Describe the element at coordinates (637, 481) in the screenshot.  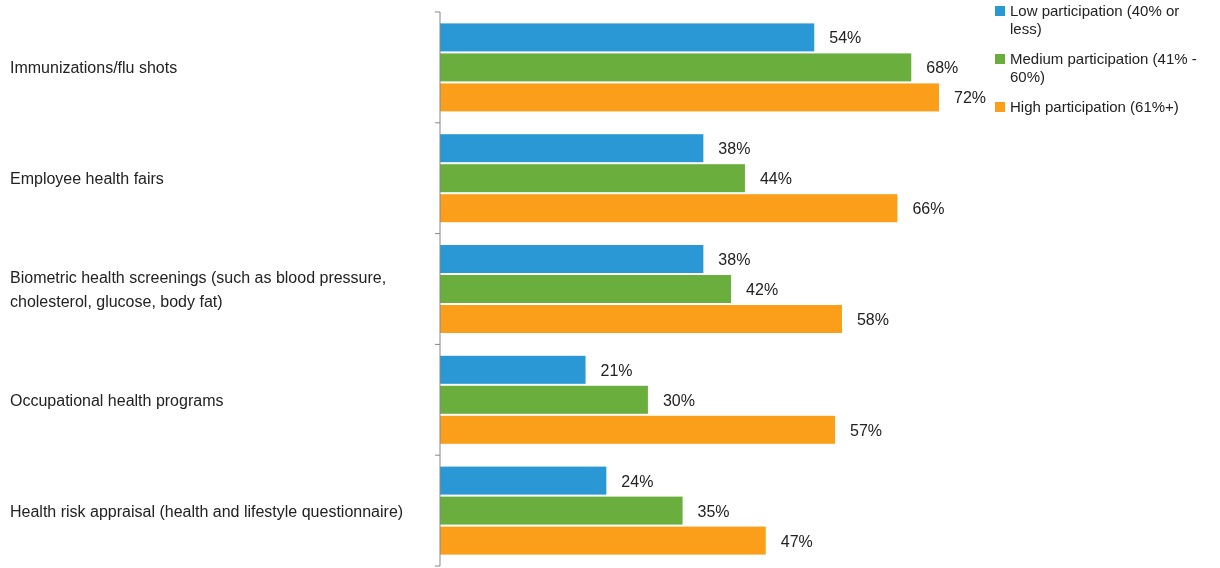
I see `data-label: 24%` at that location.